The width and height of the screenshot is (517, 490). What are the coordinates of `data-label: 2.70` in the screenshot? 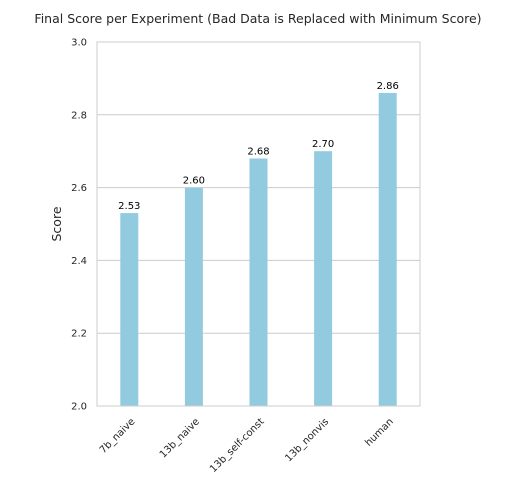 It's located at (323, 144).